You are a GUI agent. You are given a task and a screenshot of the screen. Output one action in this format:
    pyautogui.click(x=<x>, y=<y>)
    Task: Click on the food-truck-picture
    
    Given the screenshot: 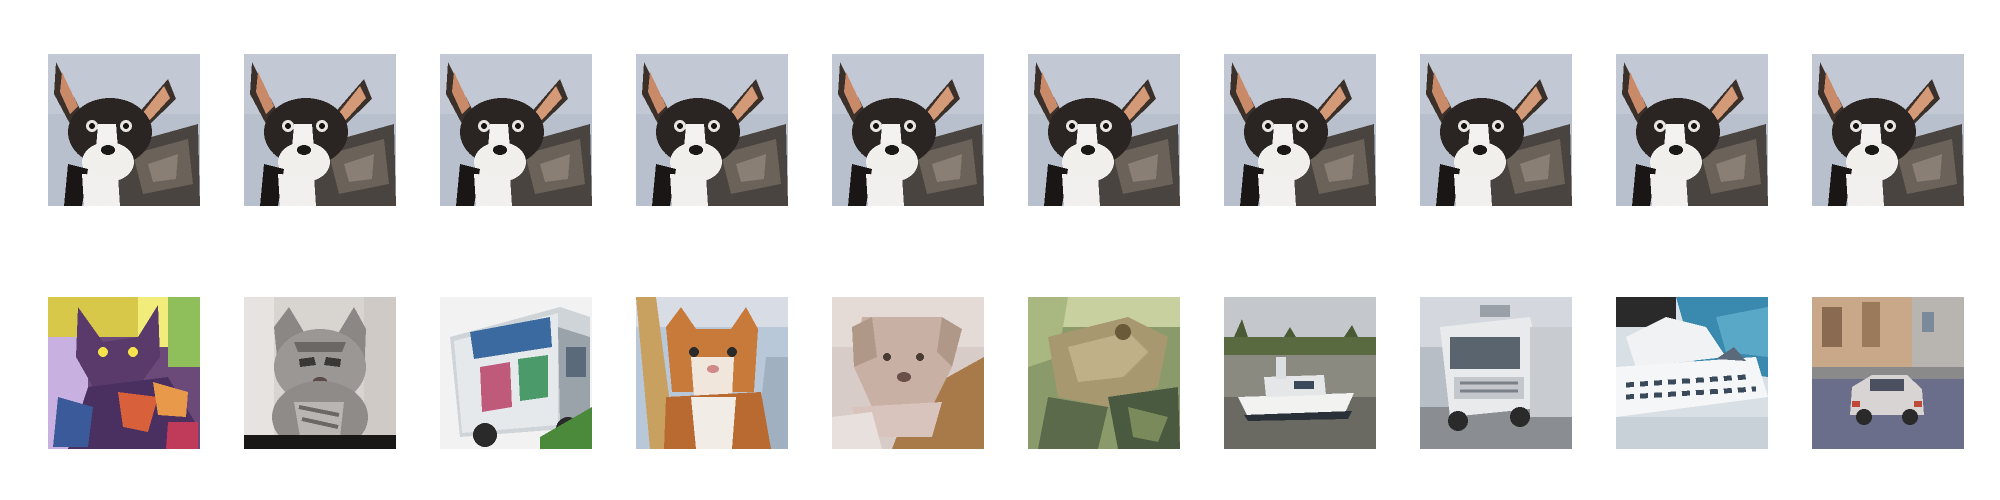 What is the action you would take?
    pyautogui.click(x=516, y=373)
    